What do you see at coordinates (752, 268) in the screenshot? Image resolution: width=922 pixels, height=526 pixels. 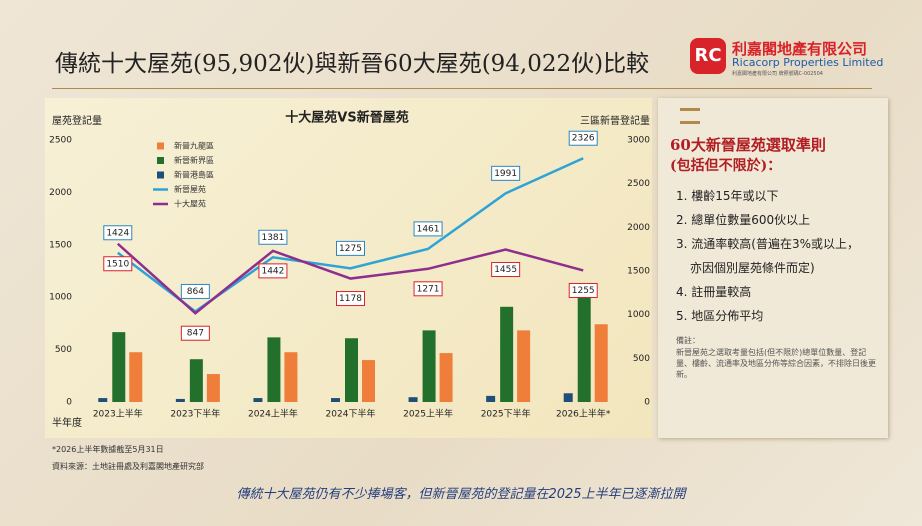 I see `criteria-item: 亦因個別屋苑條件而定)` at bounding box center [752, 268].